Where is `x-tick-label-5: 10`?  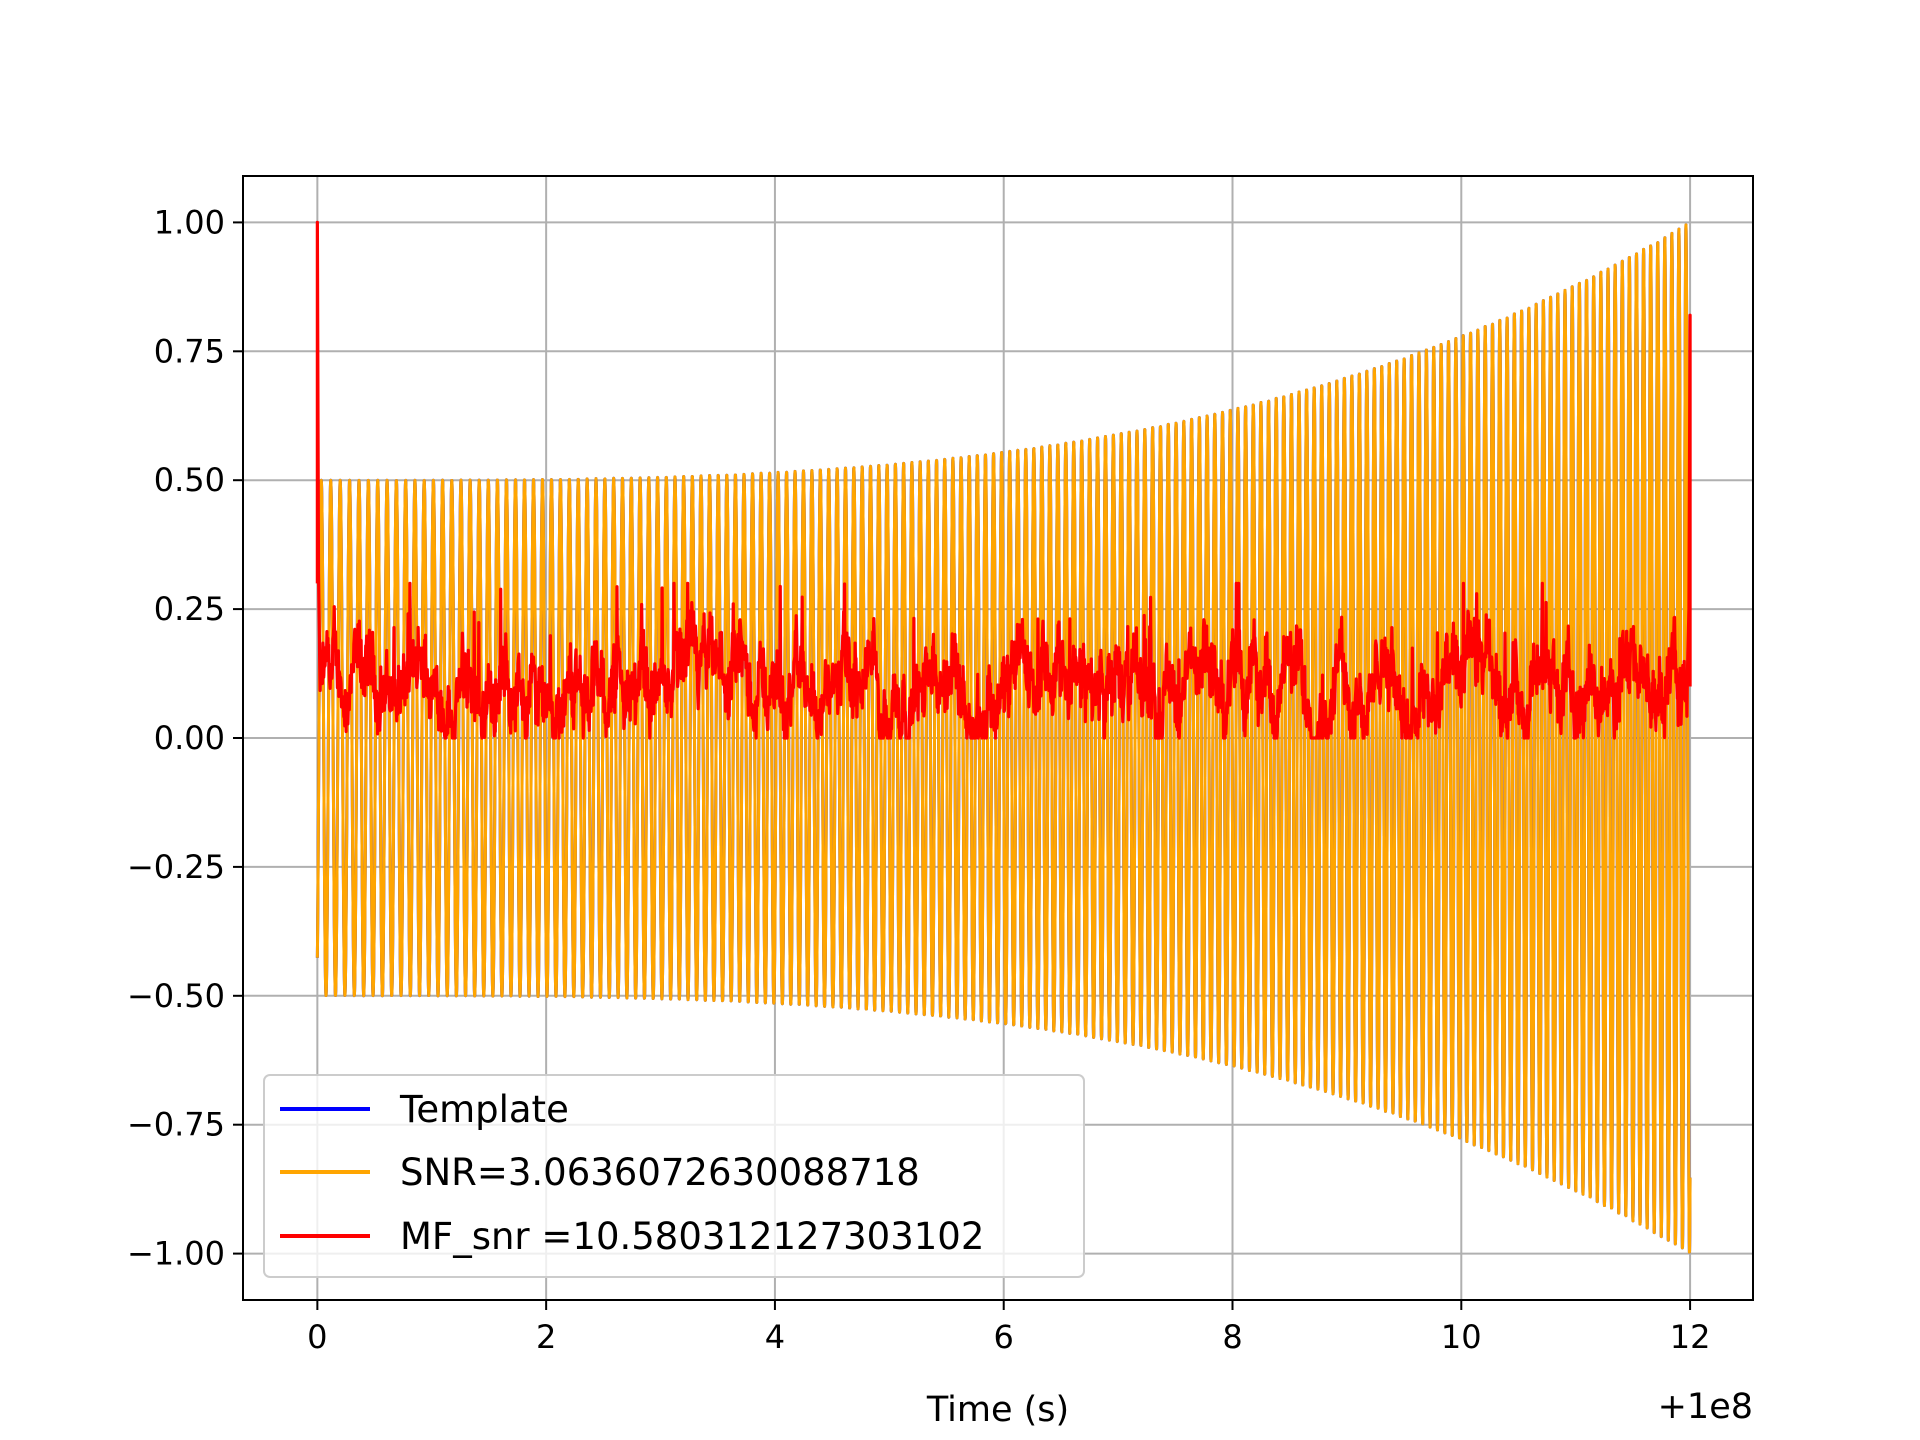
x-tick-label-5: 10 is located at coordinates (1461, 1337).